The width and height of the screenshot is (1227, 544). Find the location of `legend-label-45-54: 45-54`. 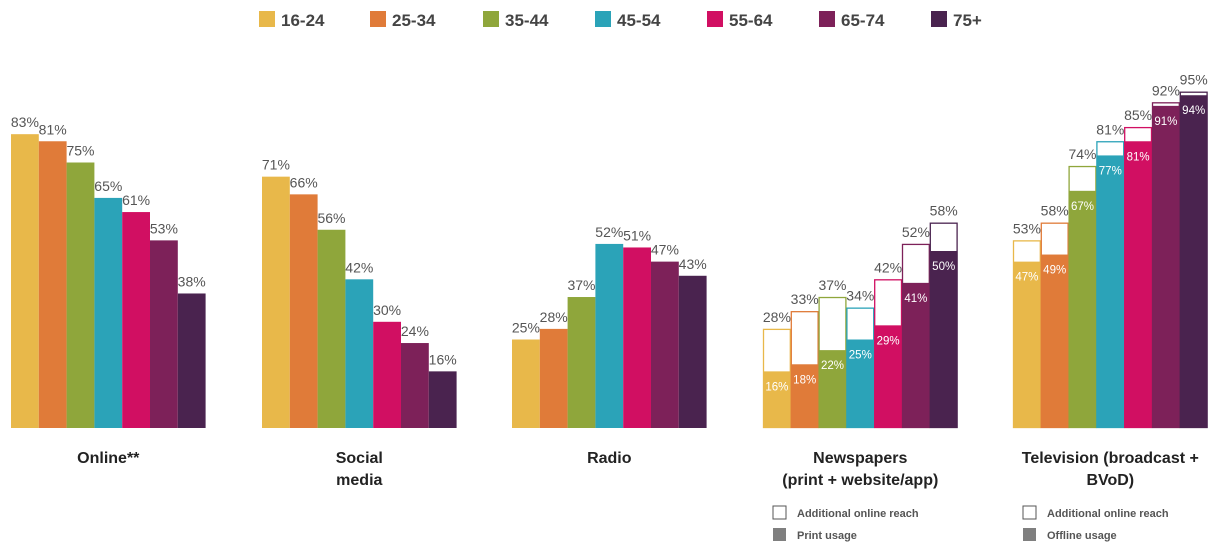

legend-label-45-54: 45-54 is located at coordinates (639, 20).